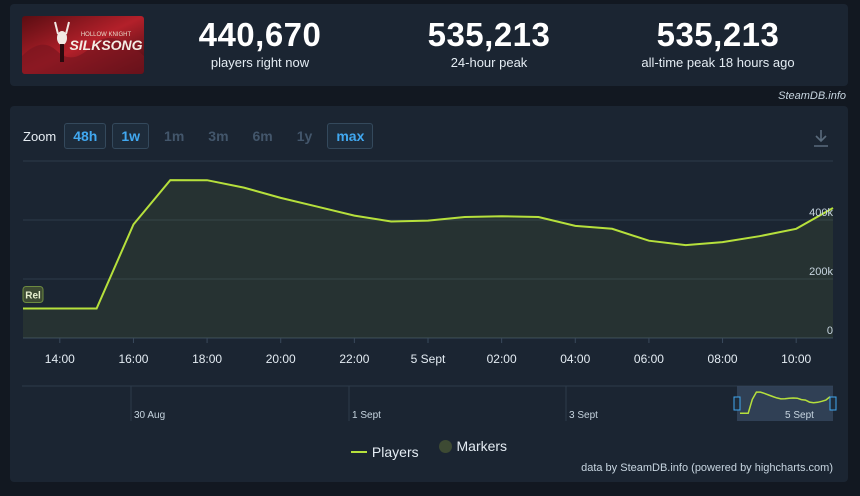 The height and width of the screenshot is (496, 860). What do you see at coordinates (799, 415) in the screenshot?
I see `navigator-label: 5 Sept` at bounding box center [799, 415].